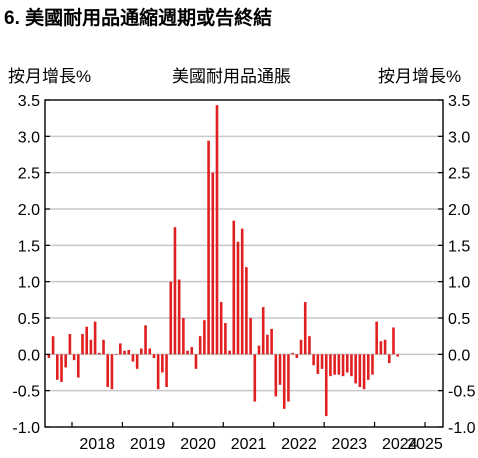  Describe the element at coordinates (29, 283) in the screenshot. I see `y-tick-label-left: 1.0` at that location.